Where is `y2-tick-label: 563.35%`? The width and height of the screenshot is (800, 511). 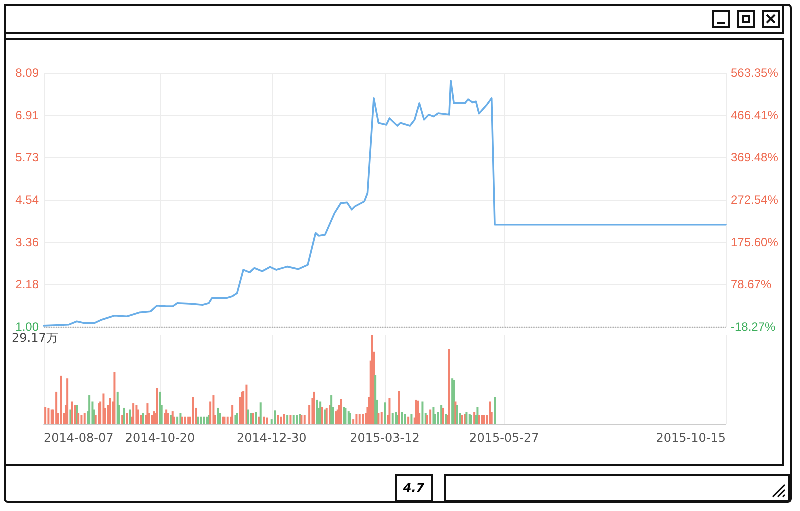 y2-tick-label: 563.35% is located at coordinates (755, 73).